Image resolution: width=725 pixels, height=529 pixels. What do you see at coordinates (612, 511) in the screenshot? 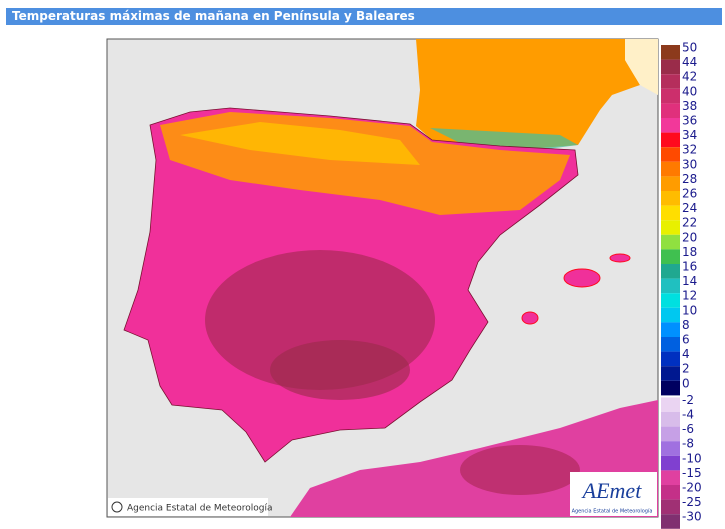
I see `logo-subtitle: Agencia Estatal de Meteorología` at bounding box center [612, 511].